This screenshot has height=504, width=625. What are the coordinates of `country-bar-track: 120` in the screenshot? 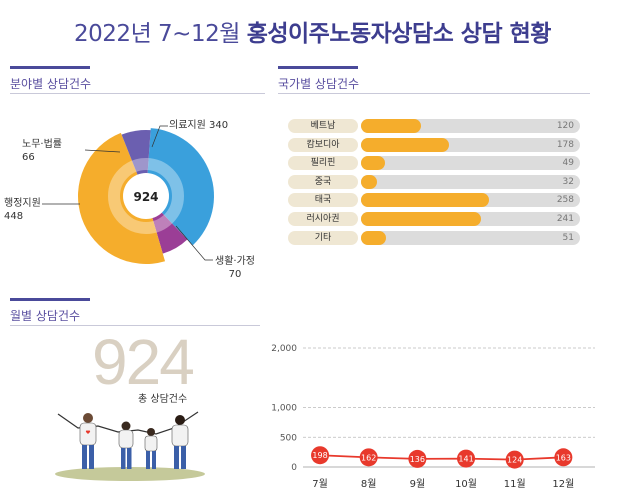 It's located at (470, 126).